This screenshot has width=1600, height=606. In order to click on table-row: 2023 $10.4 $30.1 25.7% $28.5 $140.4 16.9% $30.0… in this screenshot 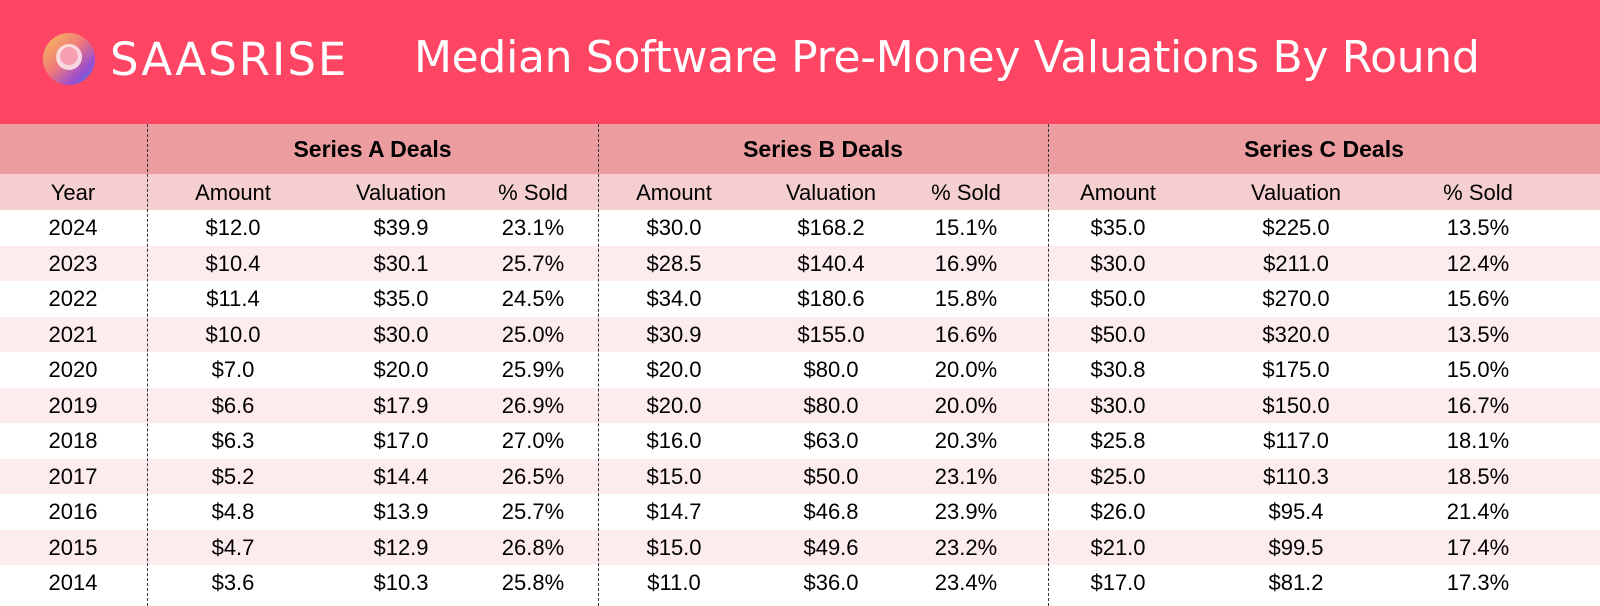, I will do `click(800, 263)`.